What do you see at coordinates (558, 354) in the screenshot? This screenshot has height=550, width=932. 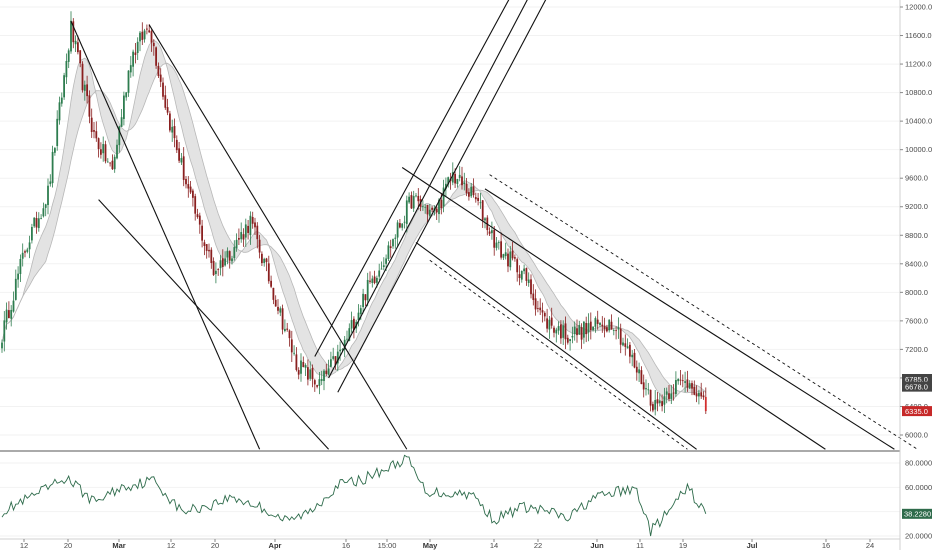 I see `dashed-channel-line` at bounding box center [558, 354].